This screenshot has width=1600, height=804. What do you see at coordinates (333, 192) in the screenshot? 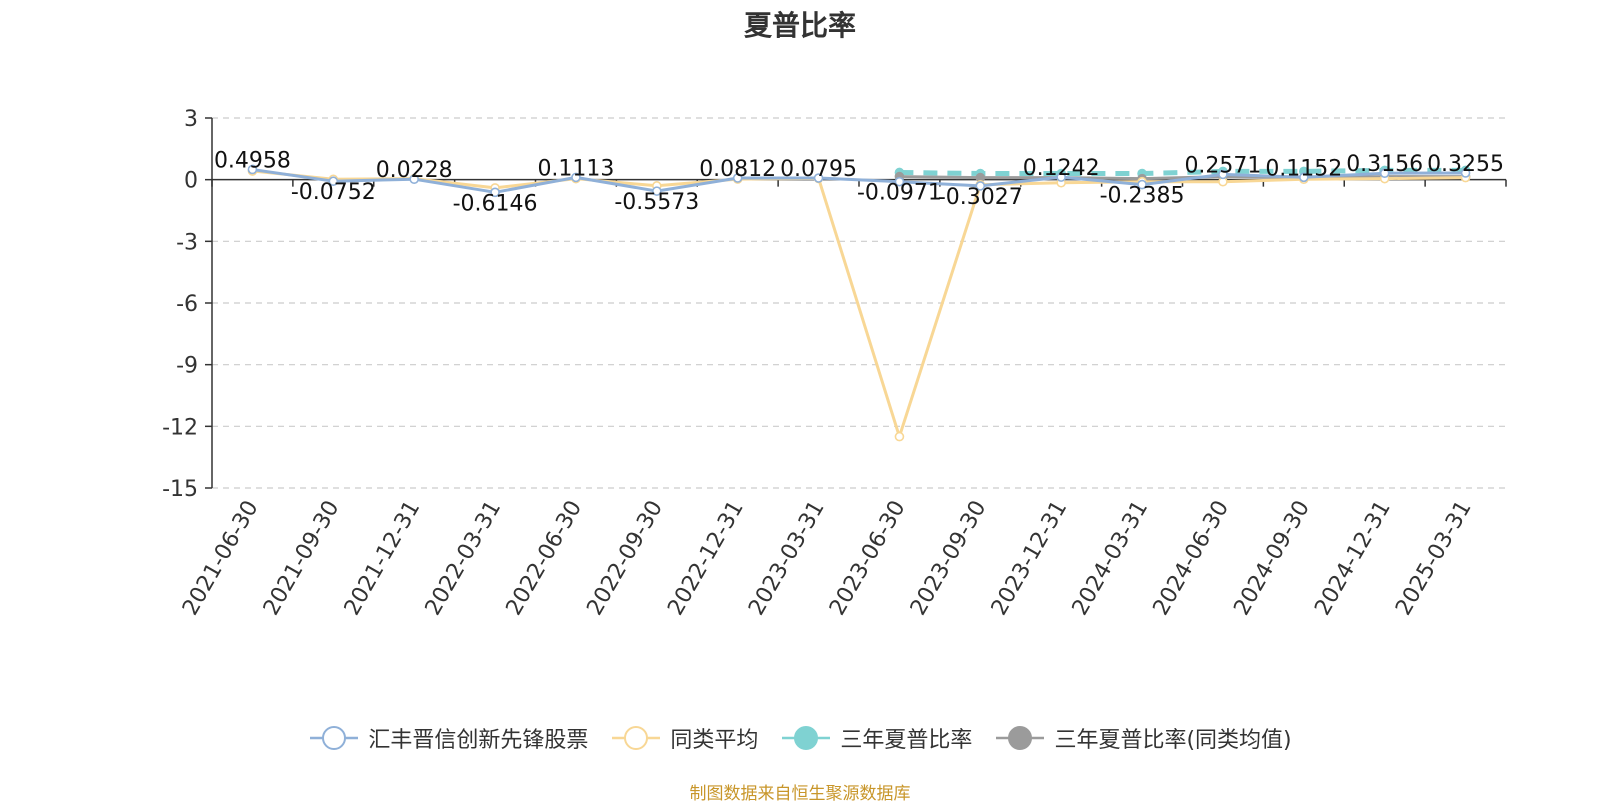
I see `data-label-1: -0.0752` at bounding box center [333, 192].